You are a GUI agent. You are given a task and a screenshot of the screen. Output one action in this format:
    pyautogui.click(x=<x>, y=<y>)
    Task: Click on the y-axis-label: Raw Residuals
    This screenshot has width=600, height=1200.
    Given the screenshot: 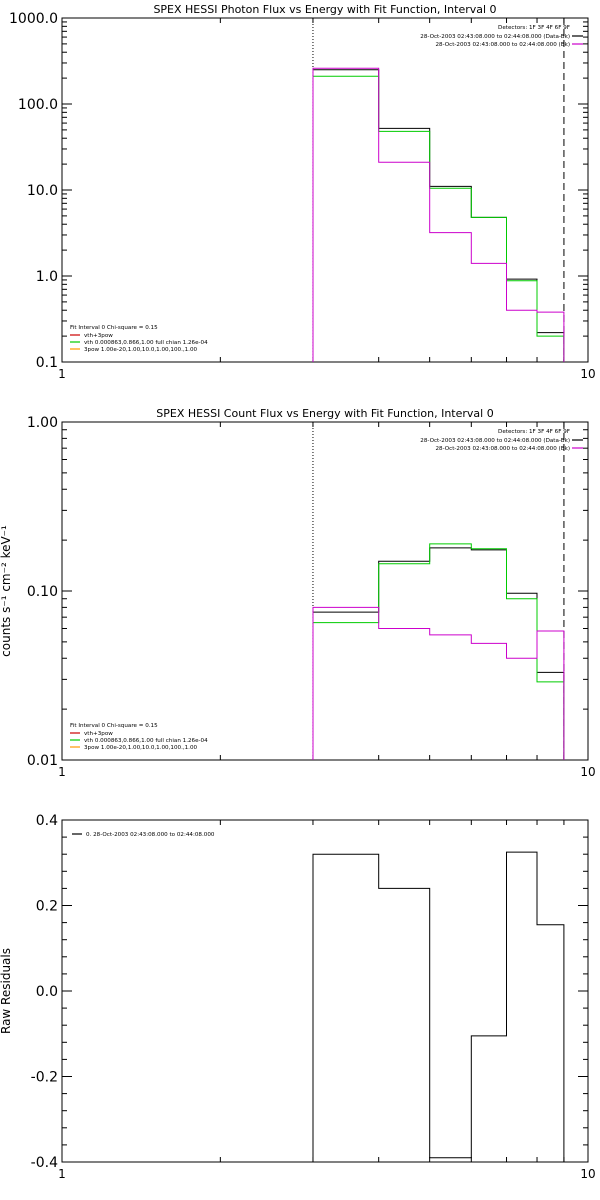 What is the action you would take?
    pyautogui.click(x=6, y=991)
    